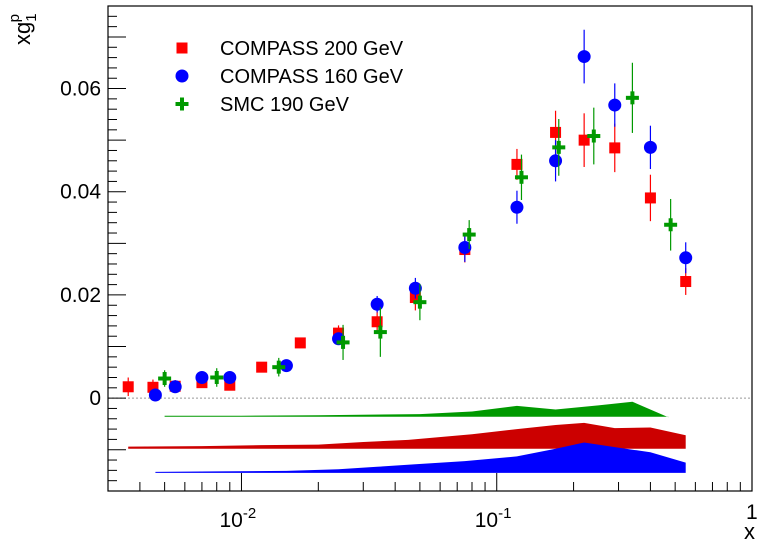 Image resolution: width=763 pixels, height=546 pixels. I want to click on y-tick-label: 0, so click(95, 398).